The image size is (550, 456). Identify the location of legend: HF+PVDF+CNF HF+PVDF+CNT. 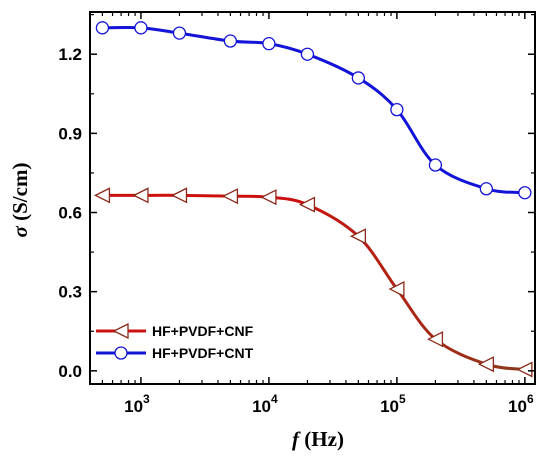
(175, 341).